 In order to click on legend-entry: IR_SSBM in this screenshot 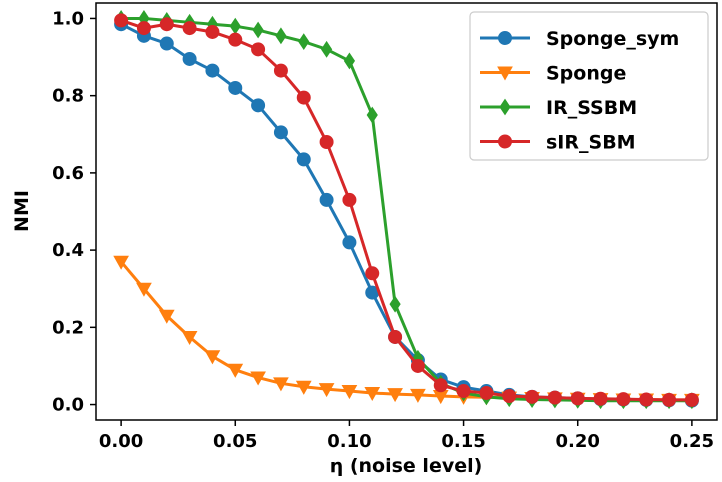, I will do `click(558, 108)`.